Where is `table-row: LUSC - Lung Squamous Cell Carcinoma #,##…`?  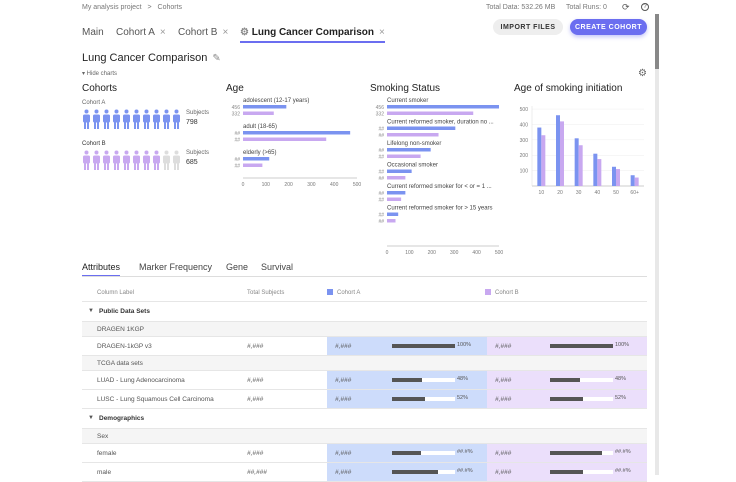
table-row: LUSC - Lung Squamous Cell Carcinoma #,##… is located at coordinates (364, 399).